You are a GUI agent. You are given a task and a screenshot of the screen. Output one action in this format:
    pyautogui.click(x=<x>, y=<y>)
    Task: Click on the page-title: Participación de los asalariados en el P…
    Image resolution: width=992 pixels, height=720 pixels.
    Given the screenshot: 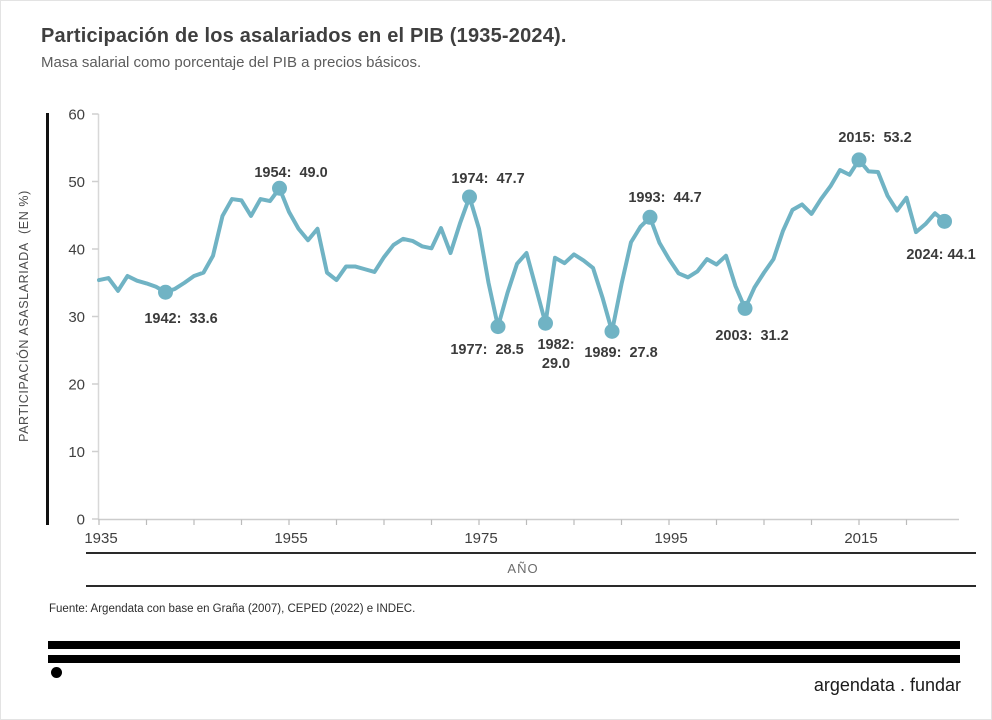 What is the action you would take?
    pyautogui.click(x=304, y=36)
    